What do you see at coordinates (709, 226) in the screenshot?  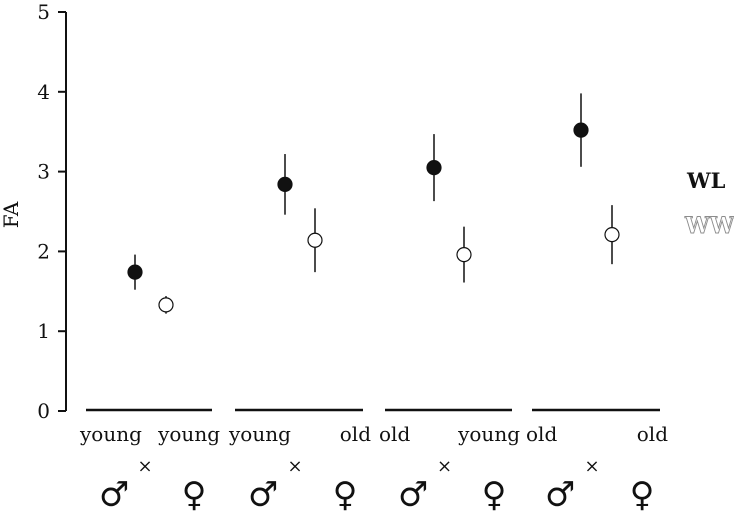 I see `legend-ww: WW` at bounding box center [709, 226].